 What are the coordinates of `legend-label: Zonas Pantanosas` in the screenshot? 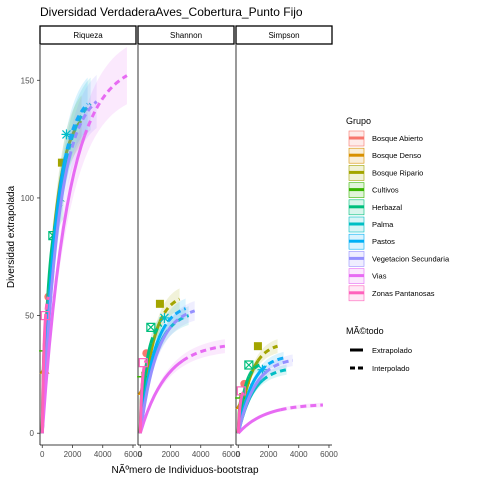 It's located at (403, 293).